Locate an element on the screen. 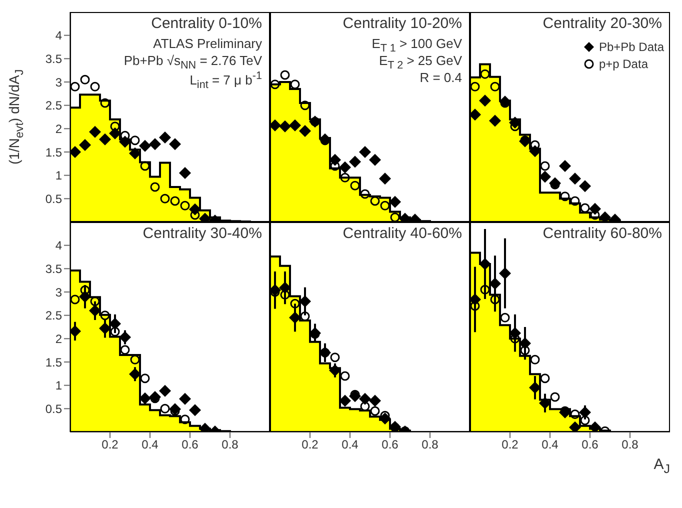  annotation: Pb+Pb √s$_{NN}$ = 2.76 TeV is located at coordinates (193, 62).